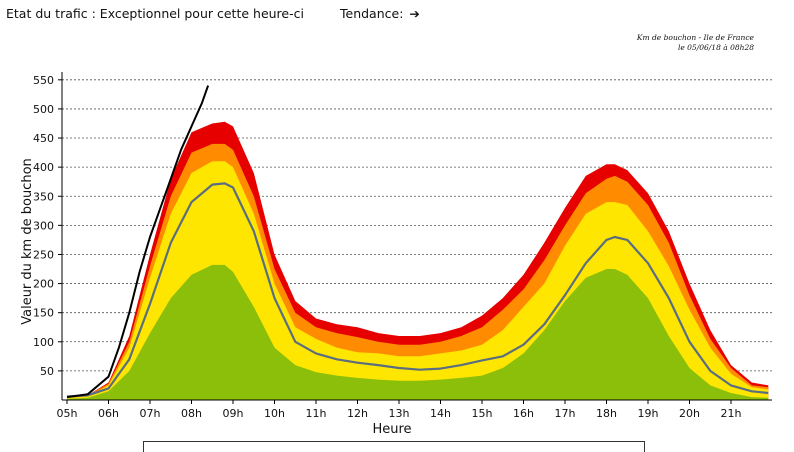  Describe the element at coordinates (565, 413) in the screenshot. I see `x-tick-label: 17h` at that location.